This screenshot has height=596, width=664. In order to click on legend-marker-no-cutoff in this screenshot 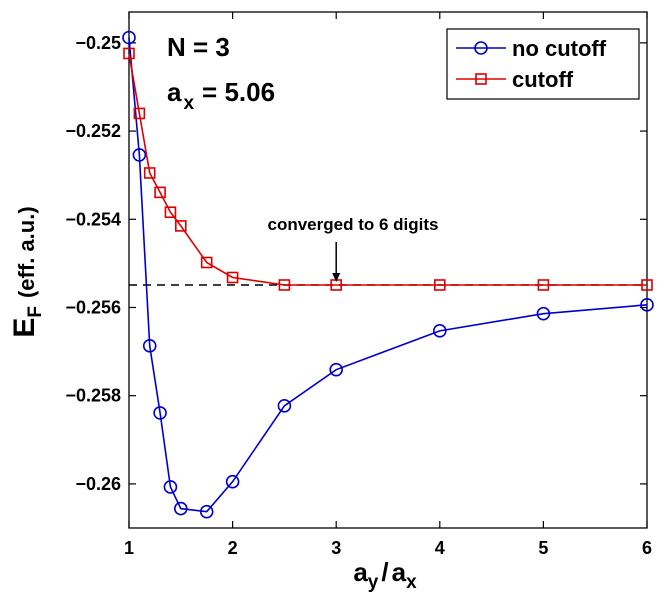, I will do `click(481, 48)`.